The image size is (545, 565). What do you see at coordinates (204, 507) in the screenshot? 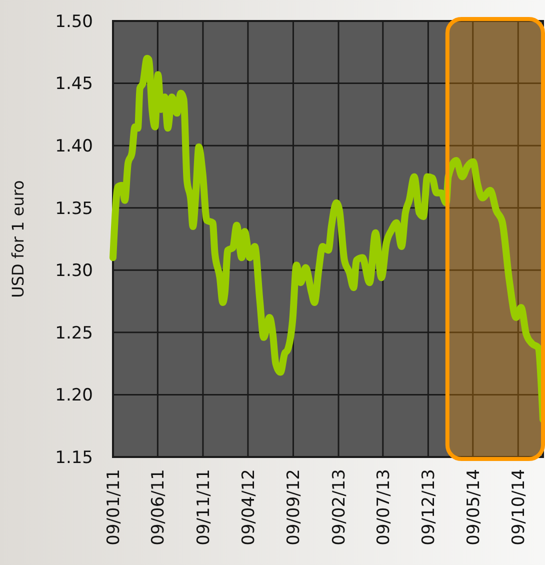
I see `x-tick-label: 09/11/11` at bounding box center [204, 507].